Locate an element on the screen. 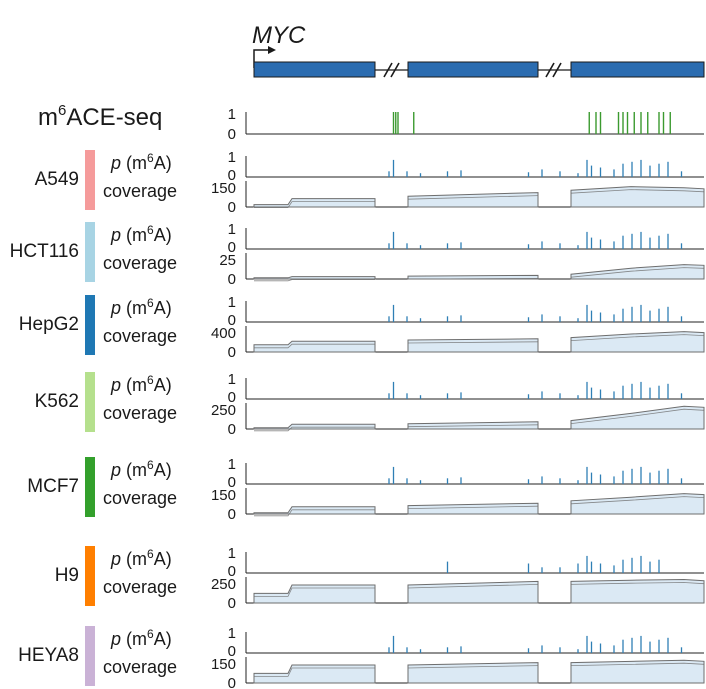 The width and height of the screenshot is (706, 689). ace-seq-track: 1 0 is located at coordinates (466, 124).